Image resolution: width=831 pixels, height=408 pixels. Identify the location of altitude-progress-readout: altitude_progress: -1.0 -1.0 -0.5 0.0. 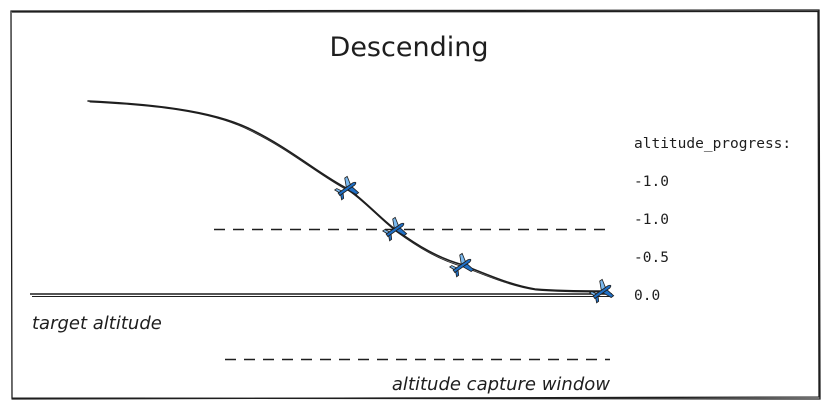
(712, 220).